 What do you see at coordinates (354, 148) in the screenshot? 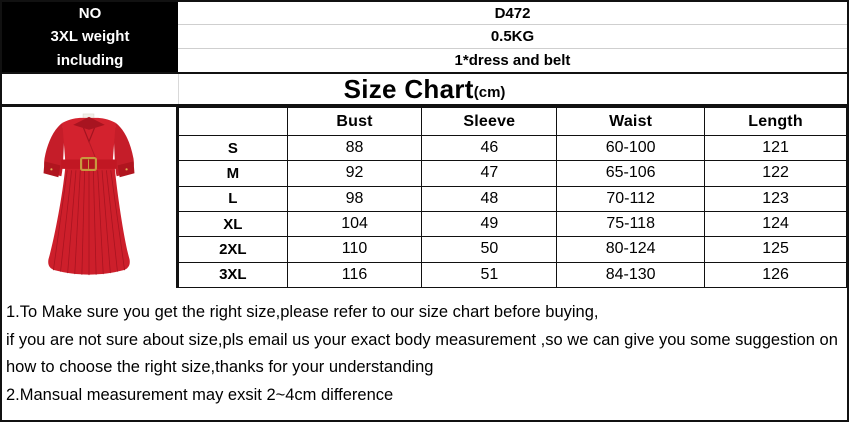
I see `bust-cell: 88` at bounding box center [354, 148].